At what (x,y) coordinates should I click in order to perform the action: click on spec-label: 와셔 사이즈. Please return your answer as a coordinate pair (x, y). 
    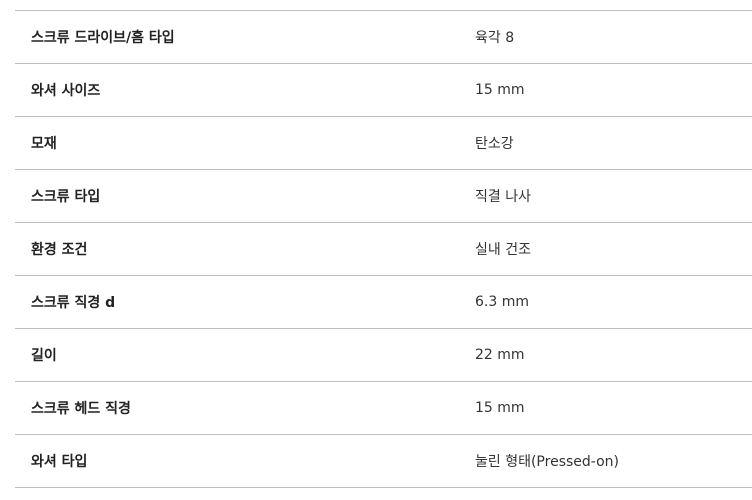
    Looking at the image, I should click on (66, 91).